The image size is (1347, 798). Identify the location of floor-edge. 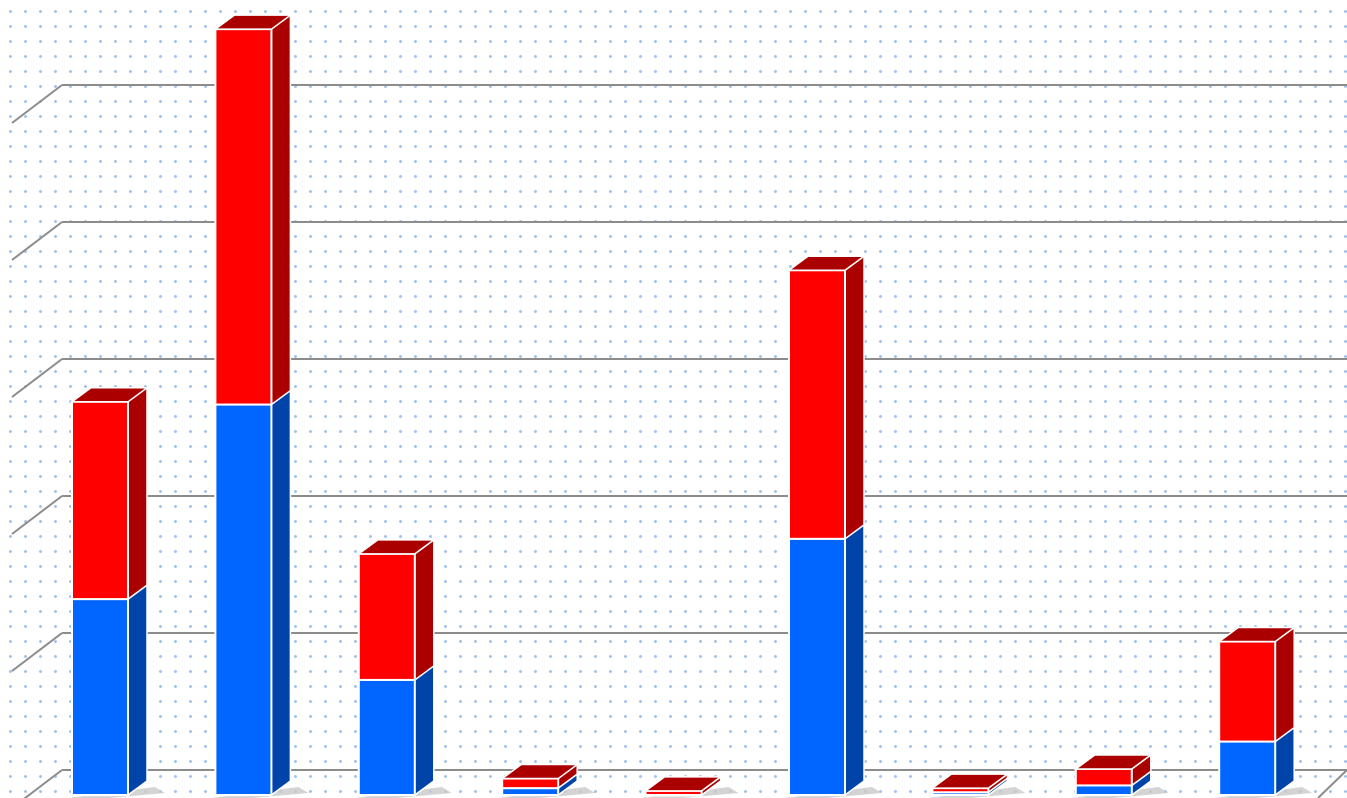
(1332, 783).